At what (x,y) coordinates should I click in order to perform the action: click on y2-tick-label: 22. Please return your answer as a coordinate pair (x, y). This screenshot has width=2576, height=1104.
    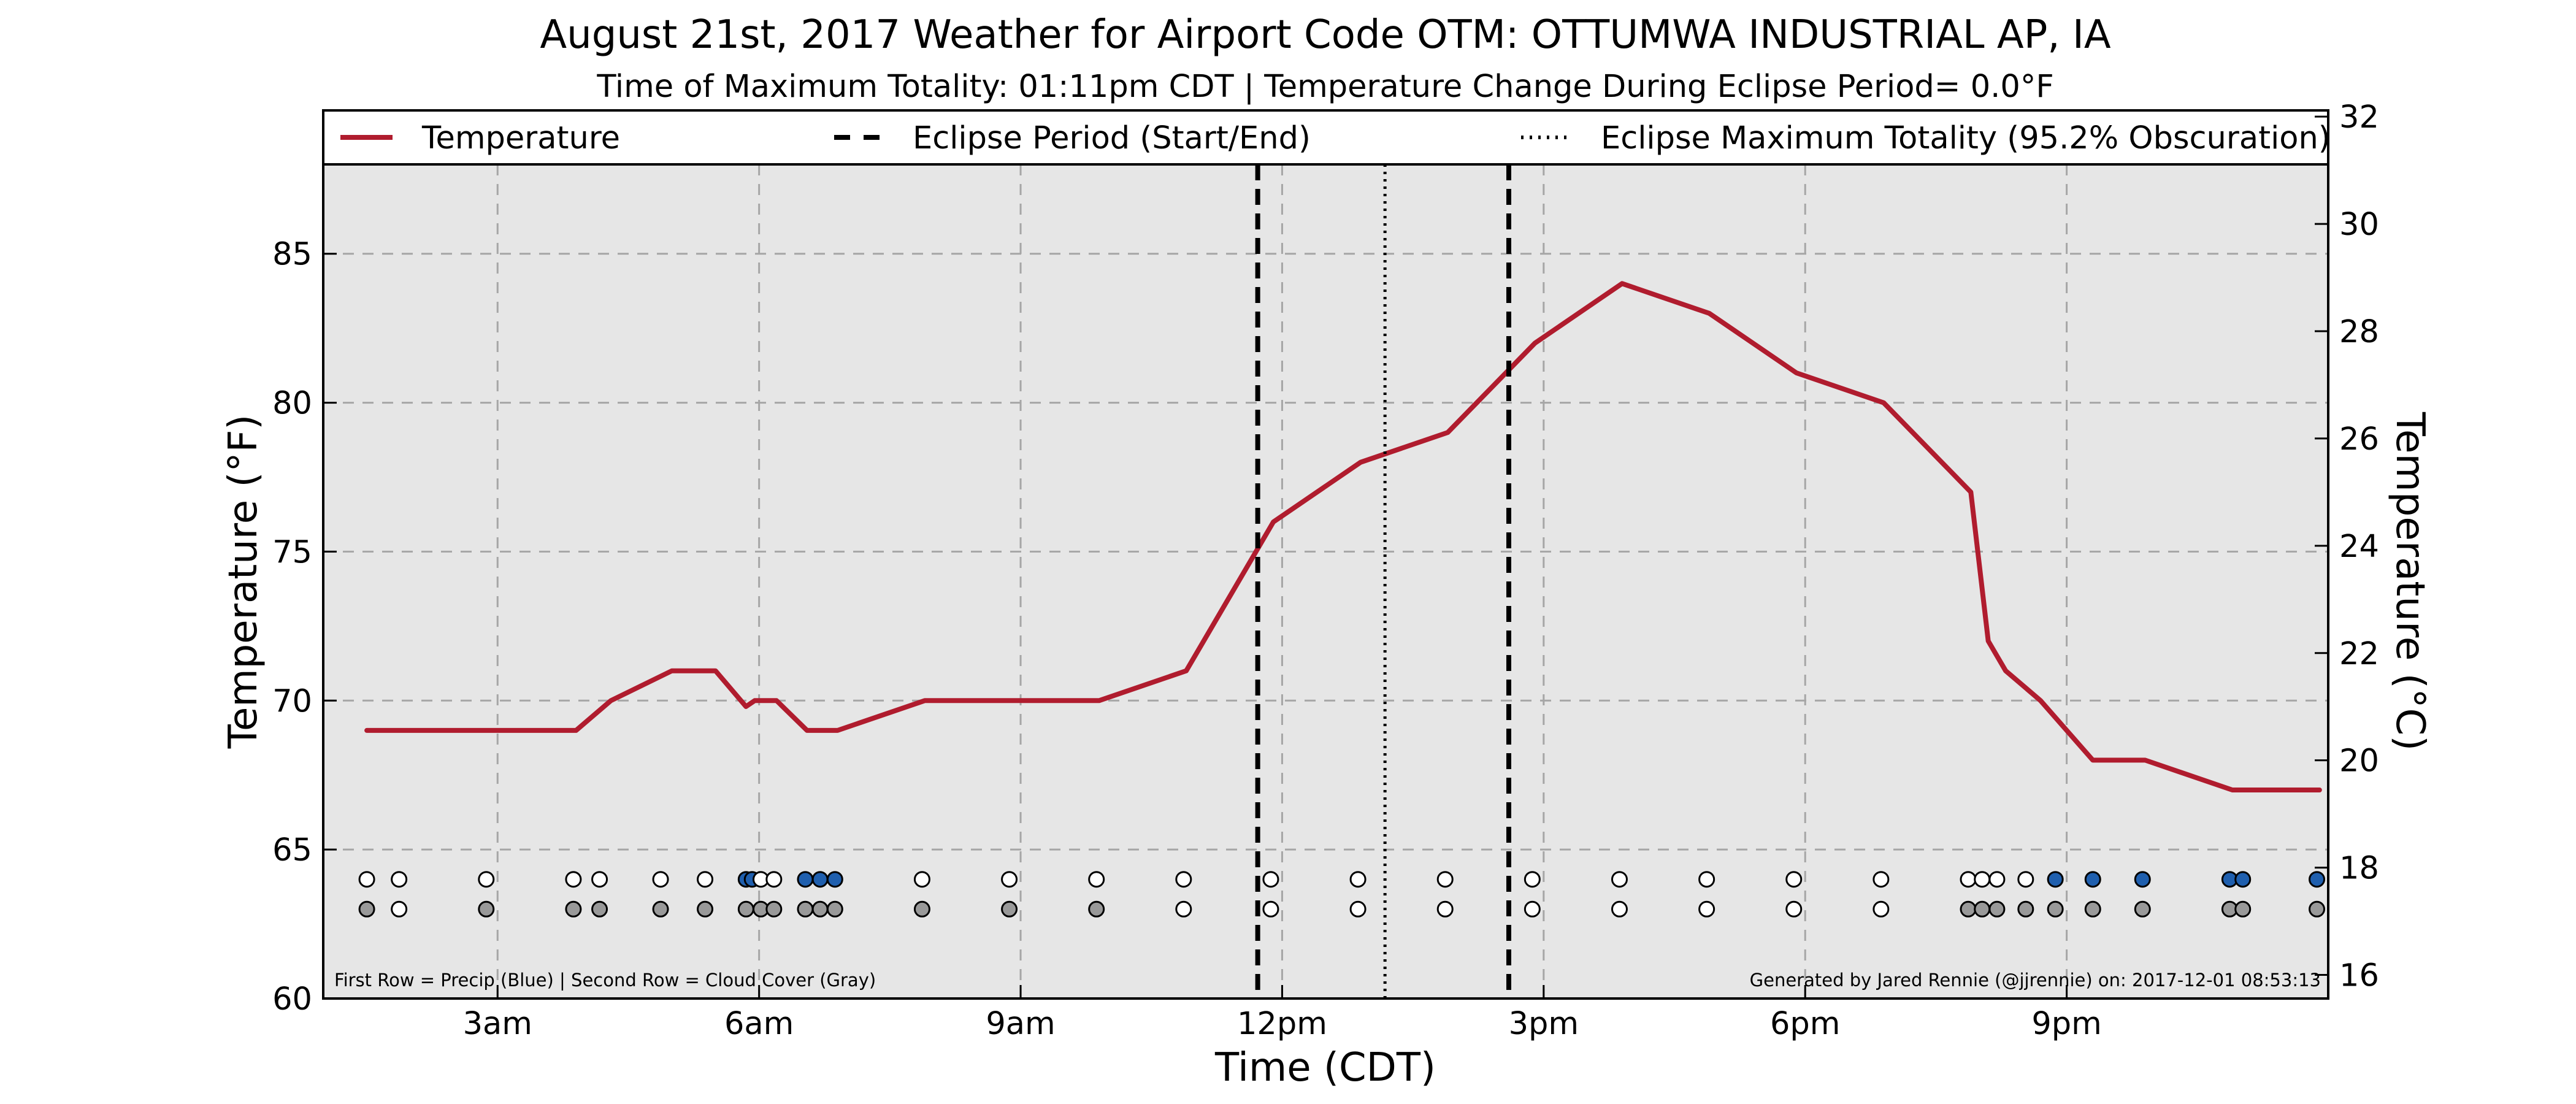
    Looking at the image, I should click on (2359, 654).